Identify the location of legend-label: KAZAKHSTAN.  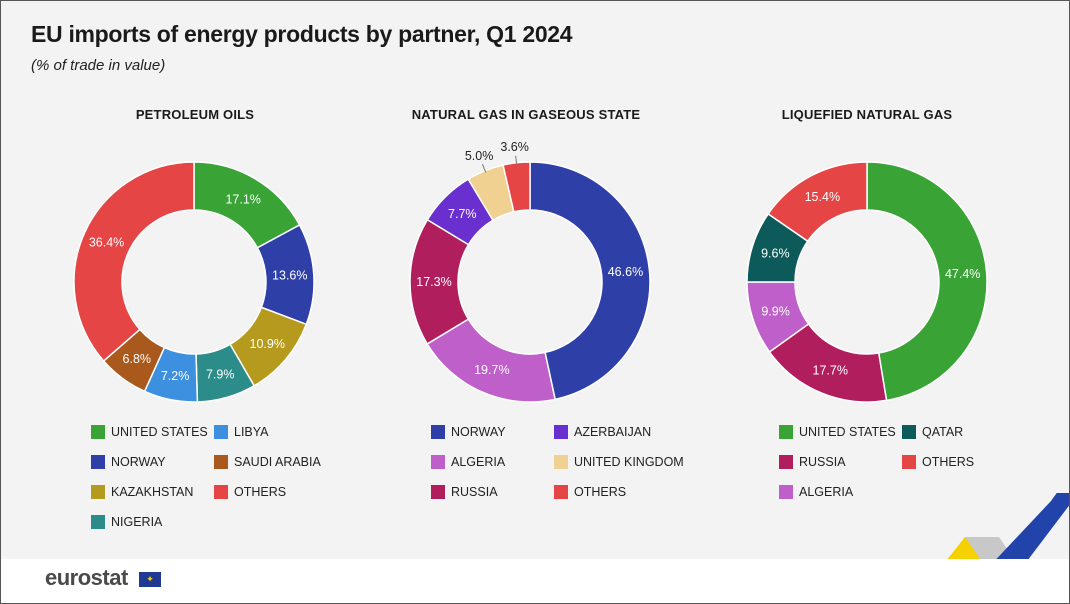
(152, 492).